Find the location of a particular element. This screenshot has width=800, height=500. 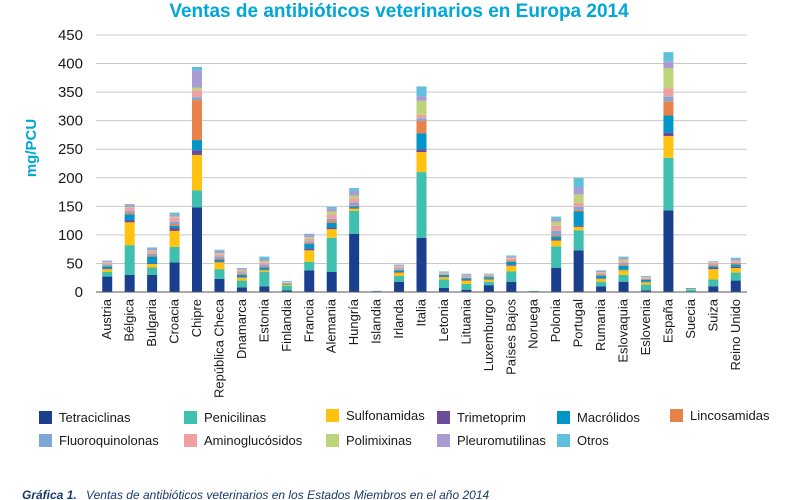

y-tick-label: 250 is located at coordinates (70, 149).